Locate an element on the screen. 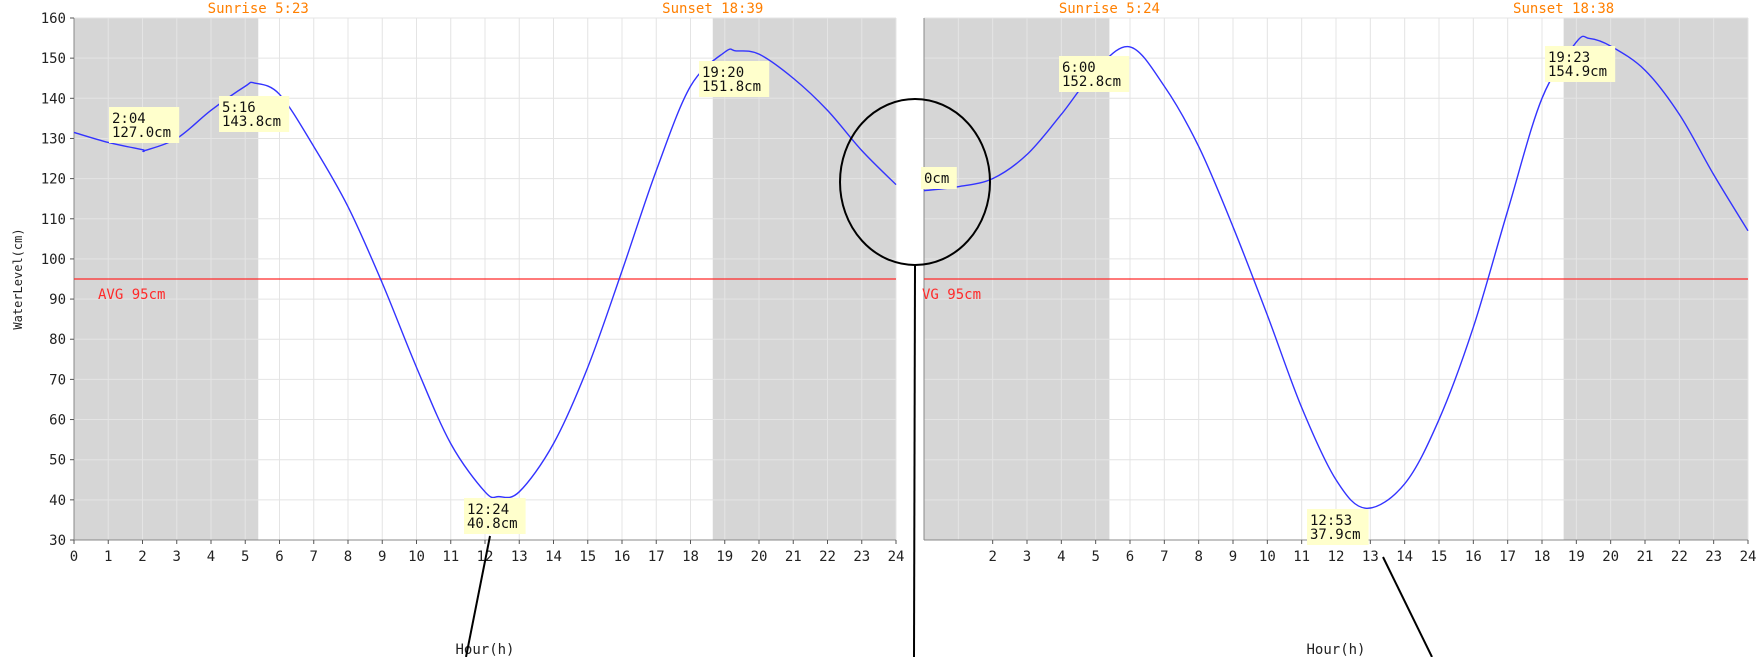 This screenshot has height=657, width=1762. extreme-time-label: 12:53 is located at coordinates (1331, 521).